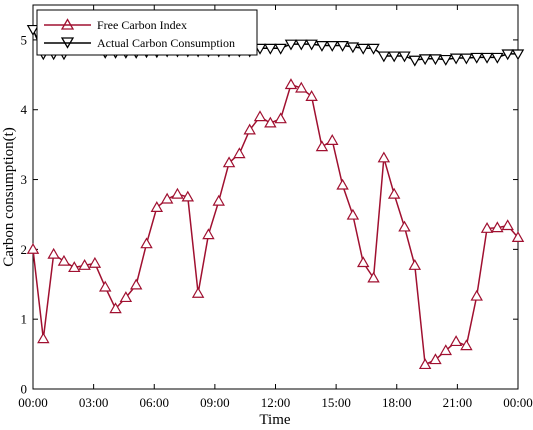  What do you see at coordinates (154, 402) in the screenshot?
I see `x-tick-label: 06:00` at bounding box center [154, 402].